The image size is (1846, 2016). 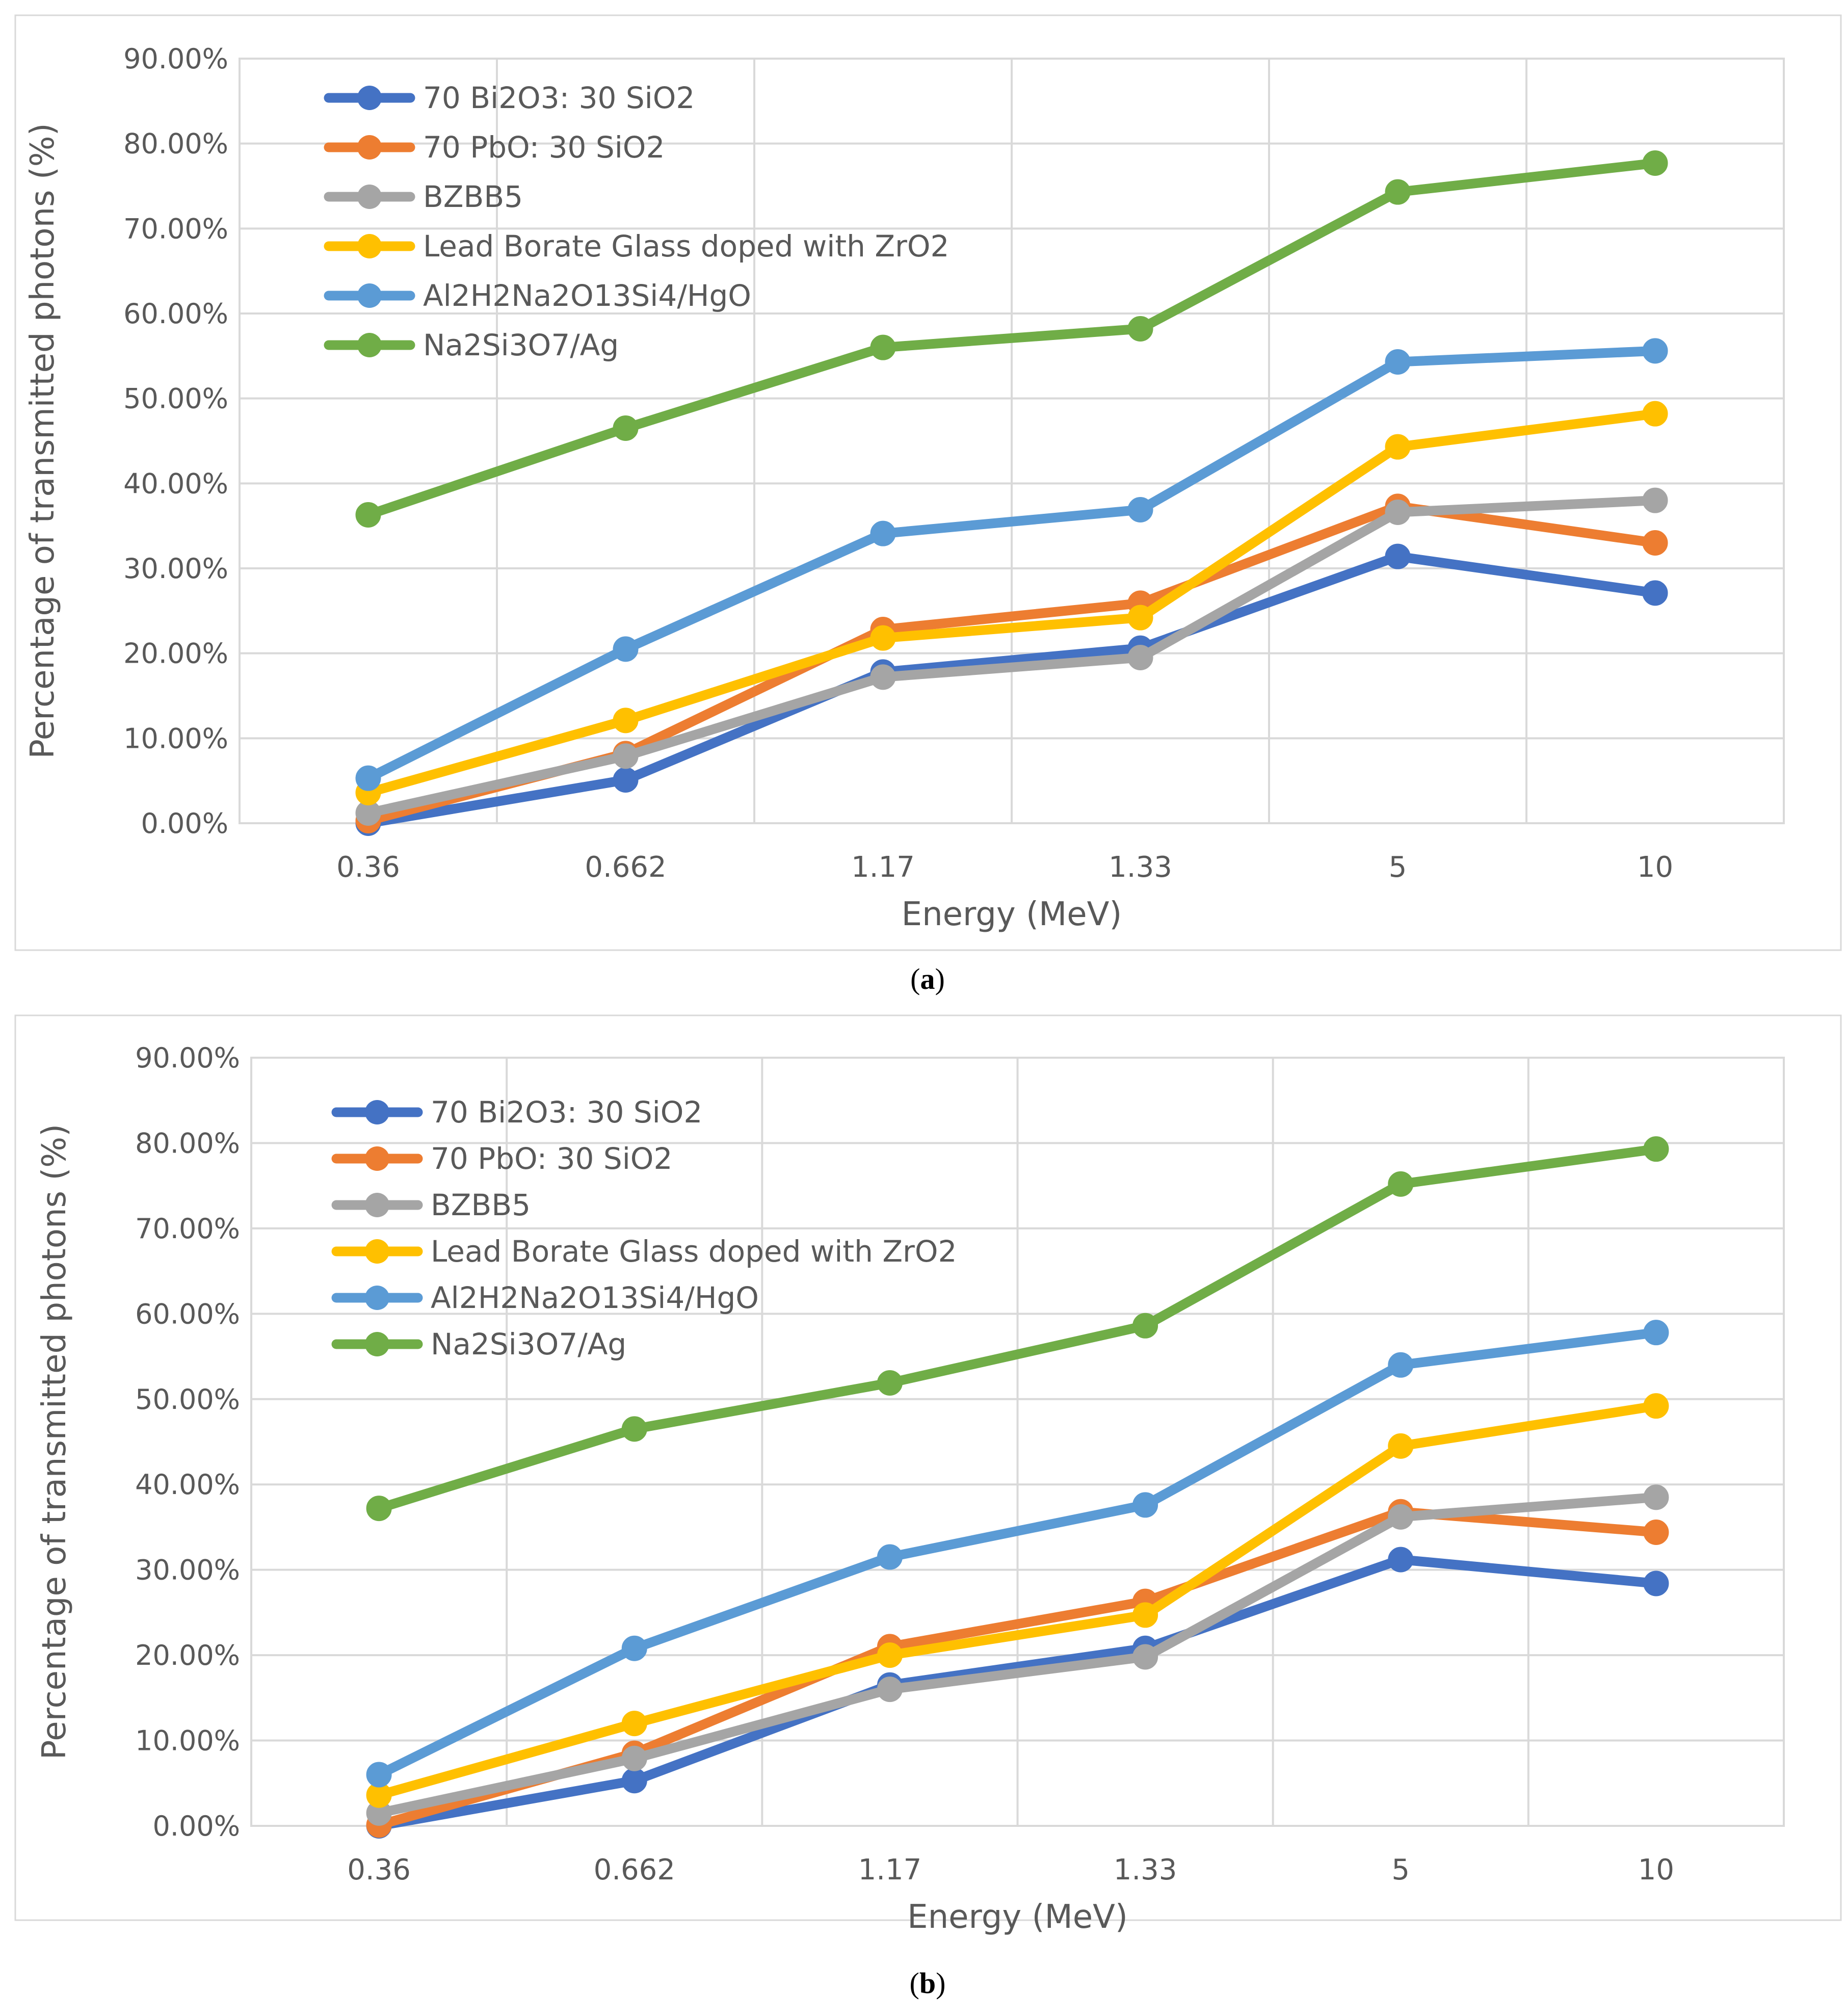 I want to click on y-tick-label: 0.00%, so click(x=196, y=1826).